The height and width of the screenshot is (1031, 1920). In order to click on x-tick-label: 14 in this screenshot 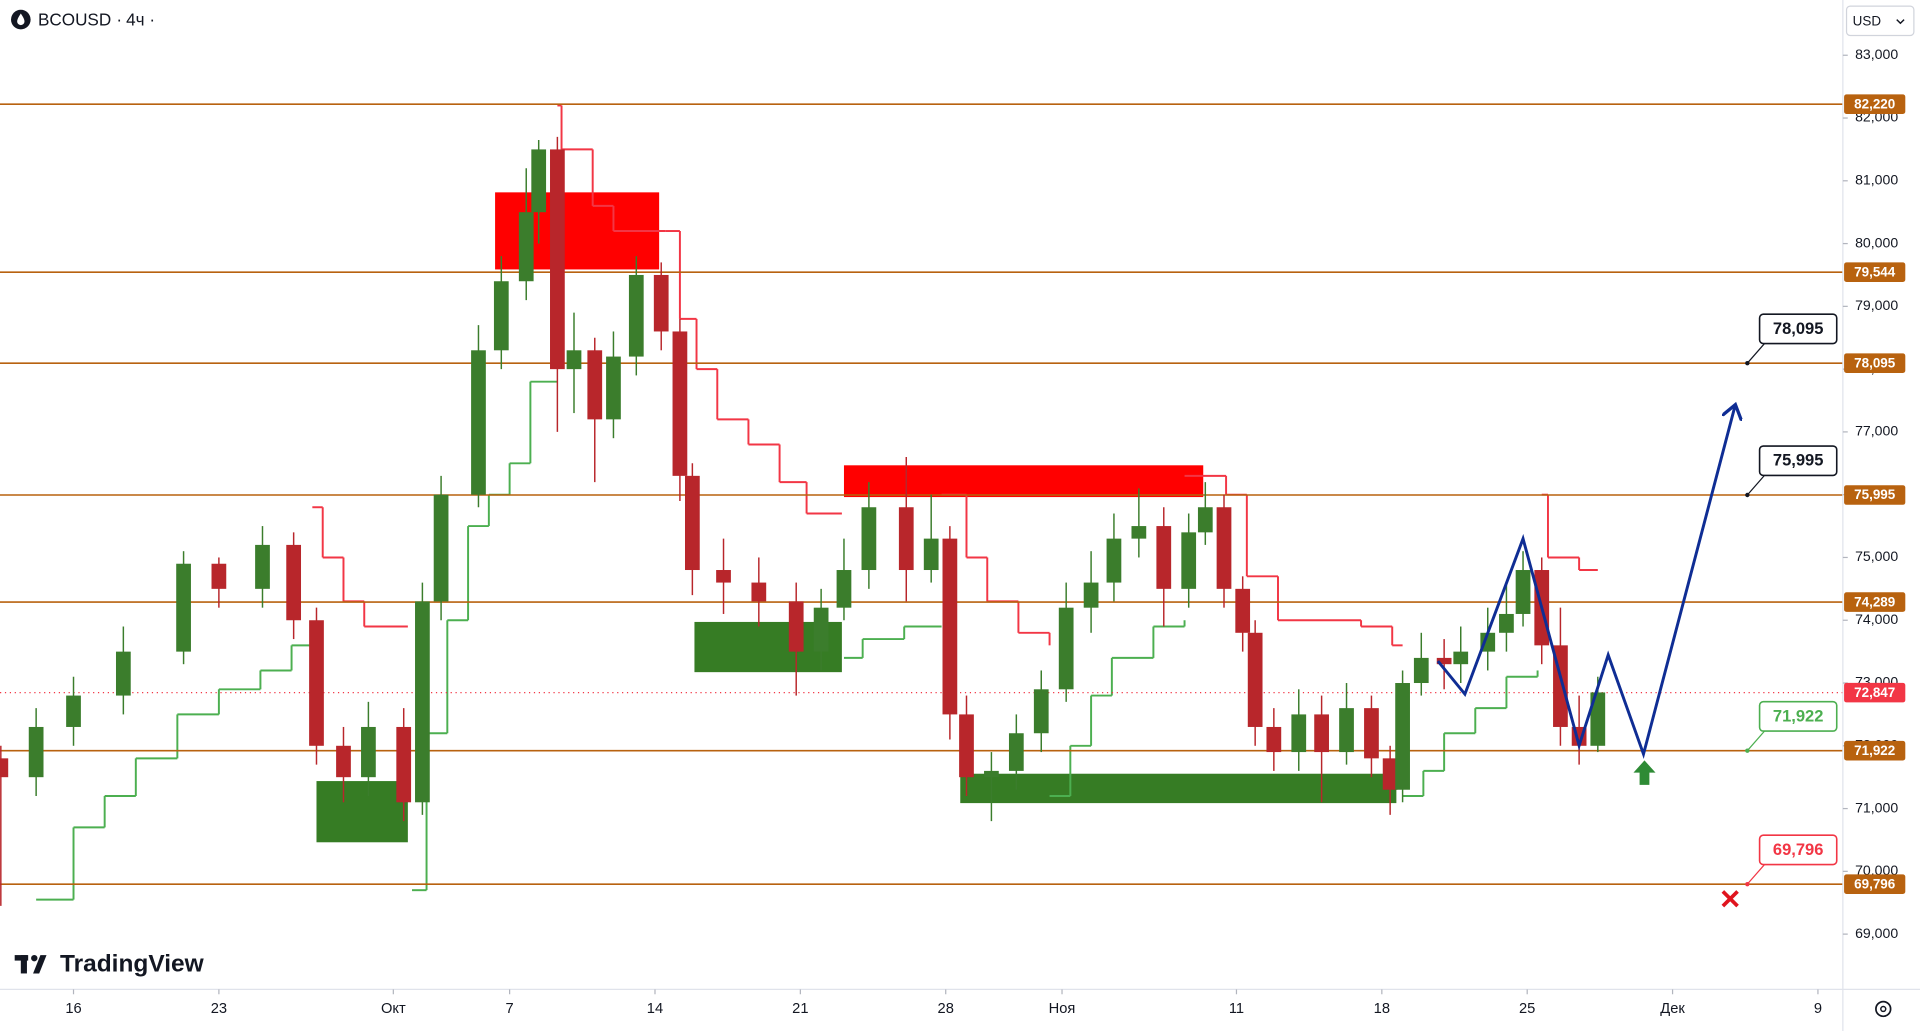, I will do `click(655, 1009)`.